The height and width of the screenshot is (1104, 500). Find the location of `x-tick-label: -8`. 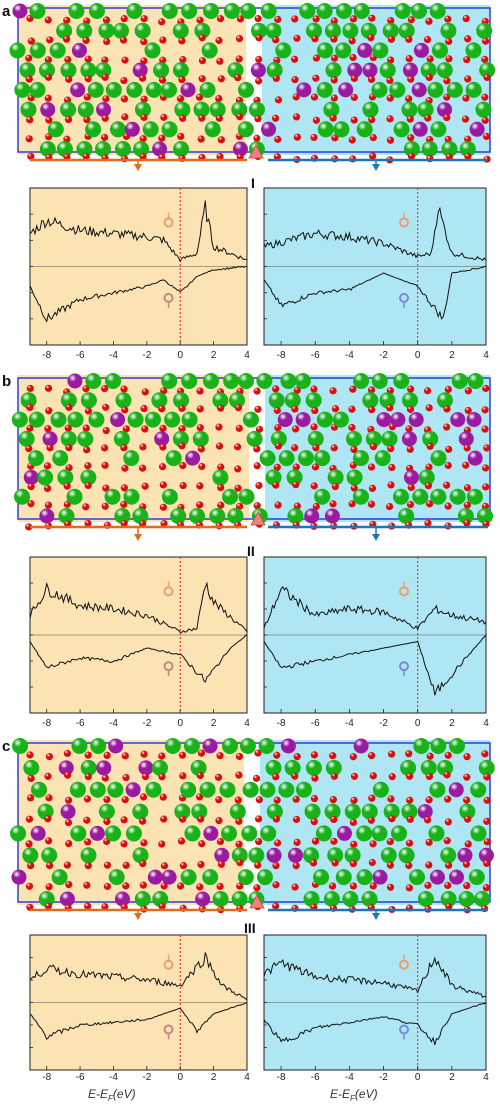

x-tick-label: -8 is located at coordinates (281, 355).